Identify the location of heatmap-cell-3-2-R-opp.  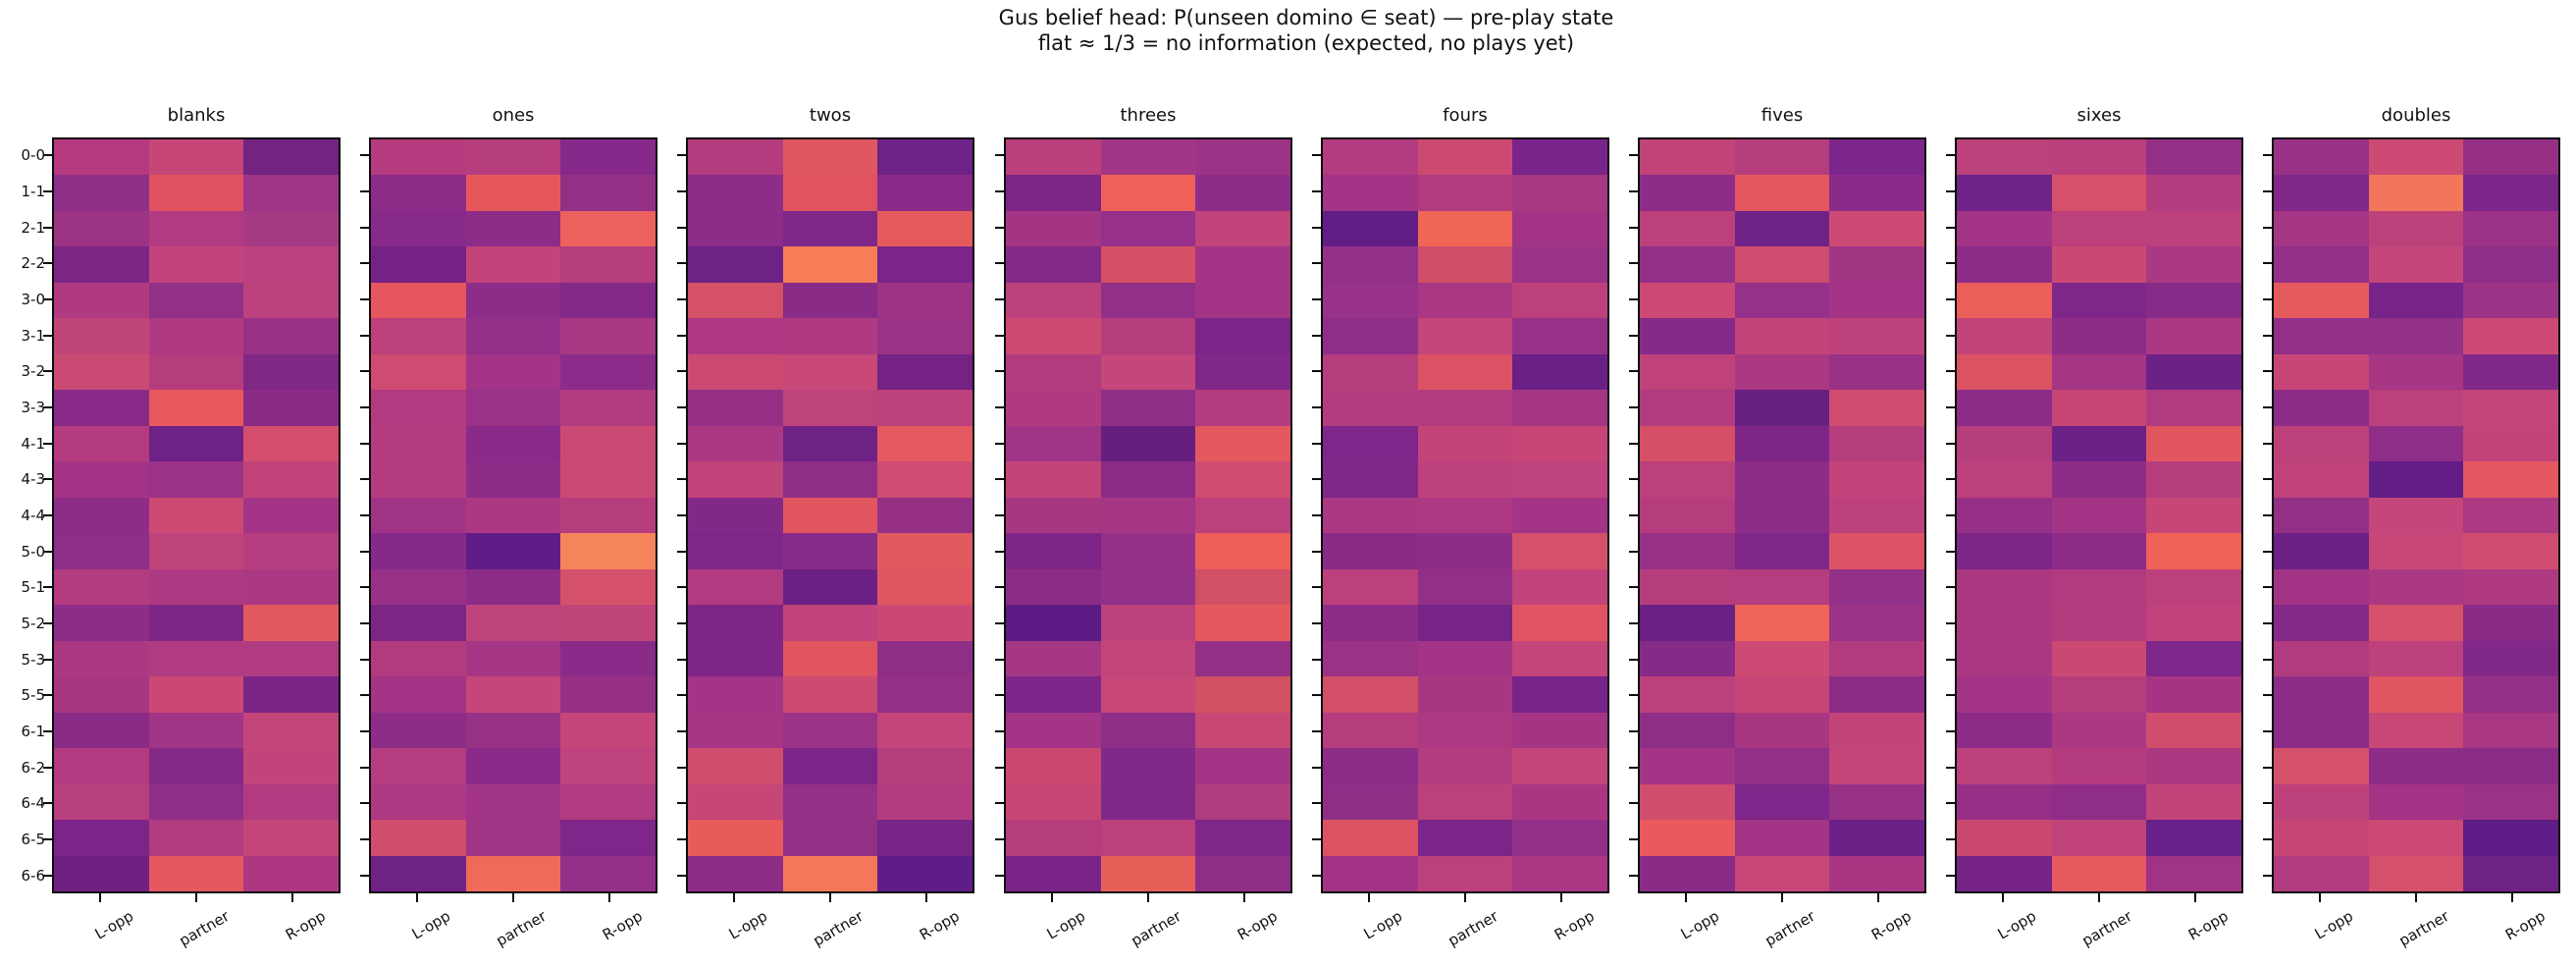
(1559, 372).